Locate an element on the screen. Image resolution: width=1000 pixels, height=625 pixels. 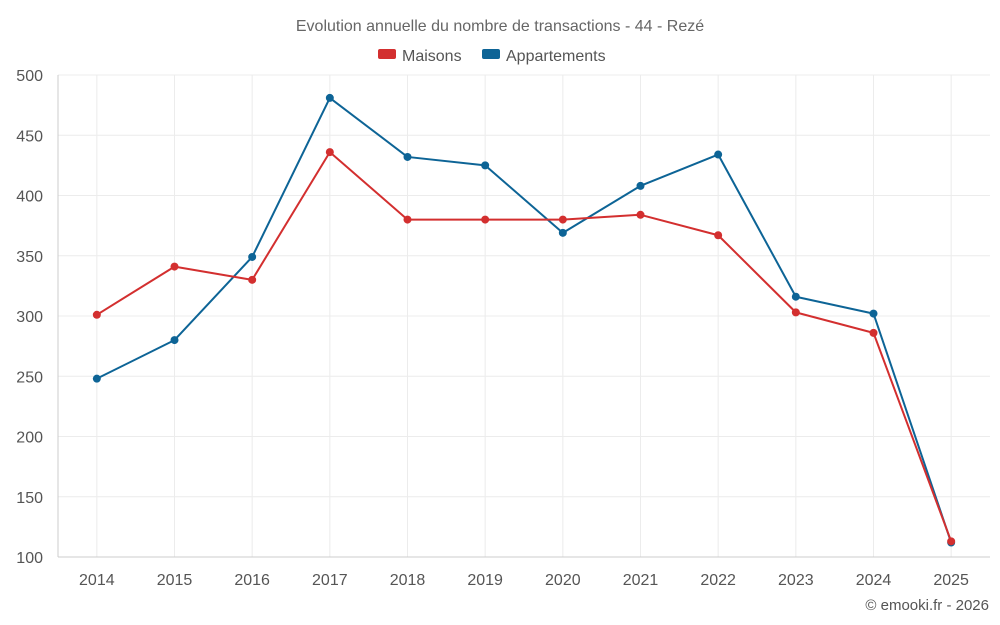
x-tick-label: 2019 is located at coordinates (485, 580).